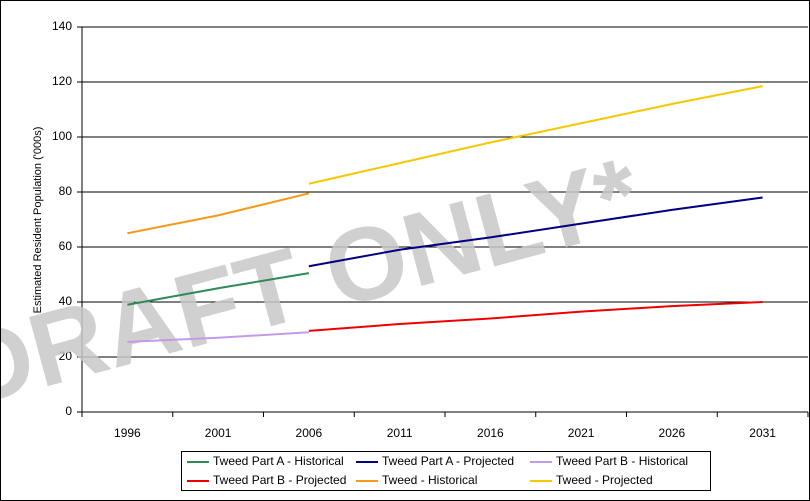 The height and width of the screenshot is (501, 810). What do you see at coordinates (622, 461) in the screenshot?
I see `legend-label: Tweed Part B - Historical` at bounding box center [622, 461].